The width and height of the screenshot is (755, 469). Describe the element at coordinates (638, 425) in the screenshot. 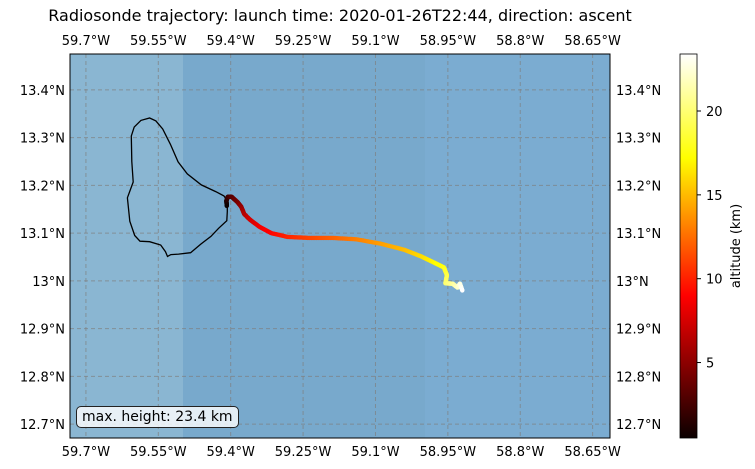

I see `lat-label-right-0: 12.7°N` at that location.